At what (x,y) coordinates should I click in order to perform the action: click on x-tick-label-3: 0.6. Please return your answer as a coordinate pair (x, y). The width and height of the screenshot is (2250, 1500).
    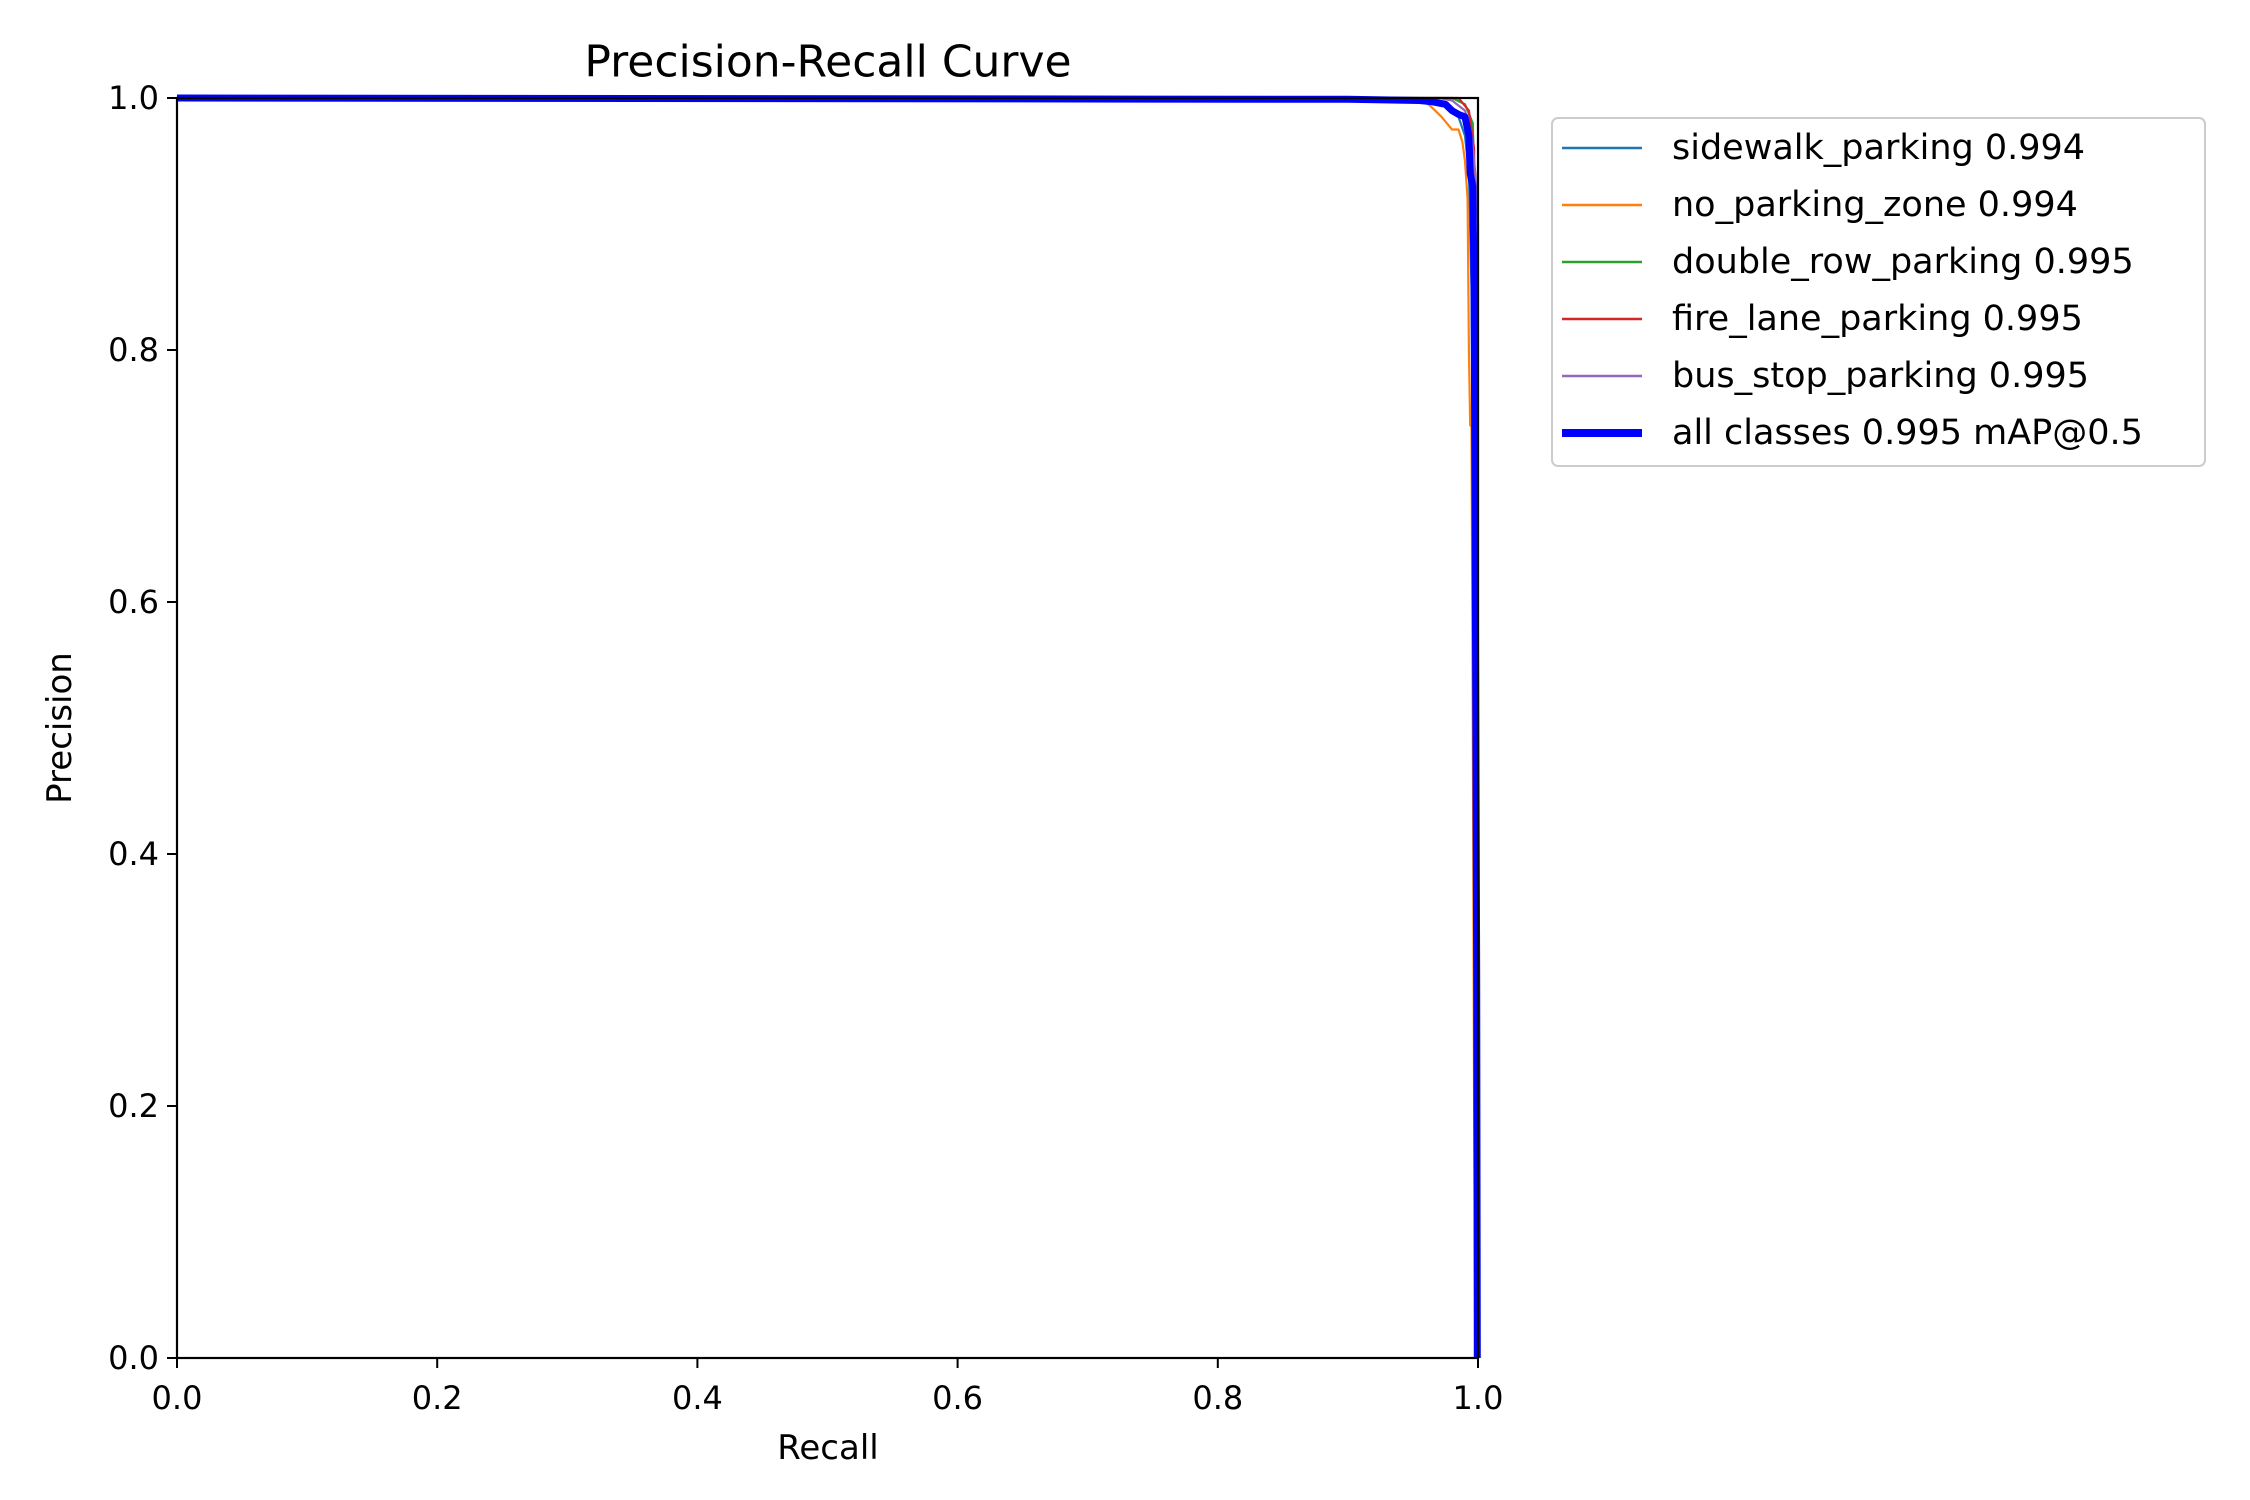
    Looking at the image, I should click on (957, 1398).